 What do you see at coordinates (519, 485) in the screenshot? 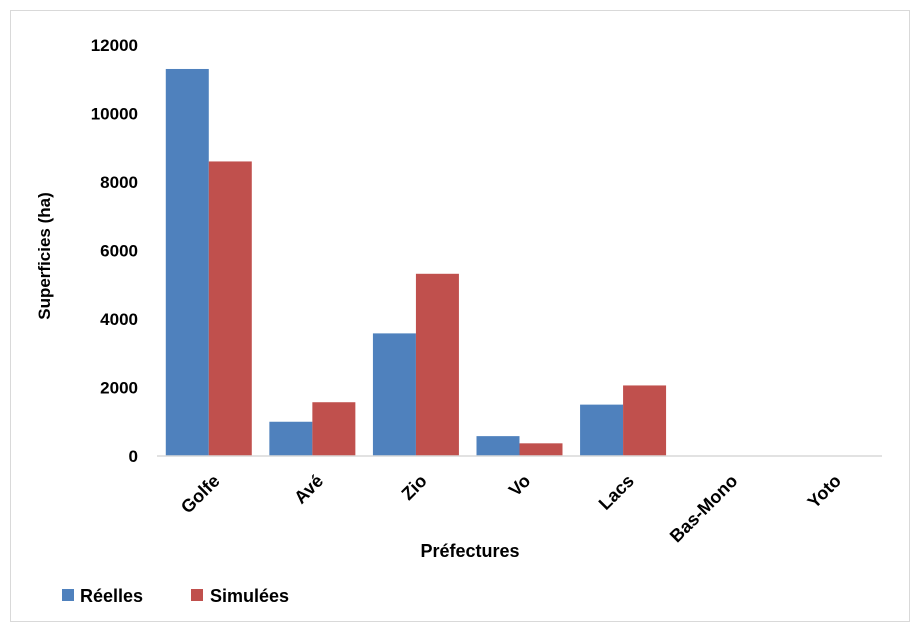
I see `x-tick-label: Vo` at bounding box center [519, 485].